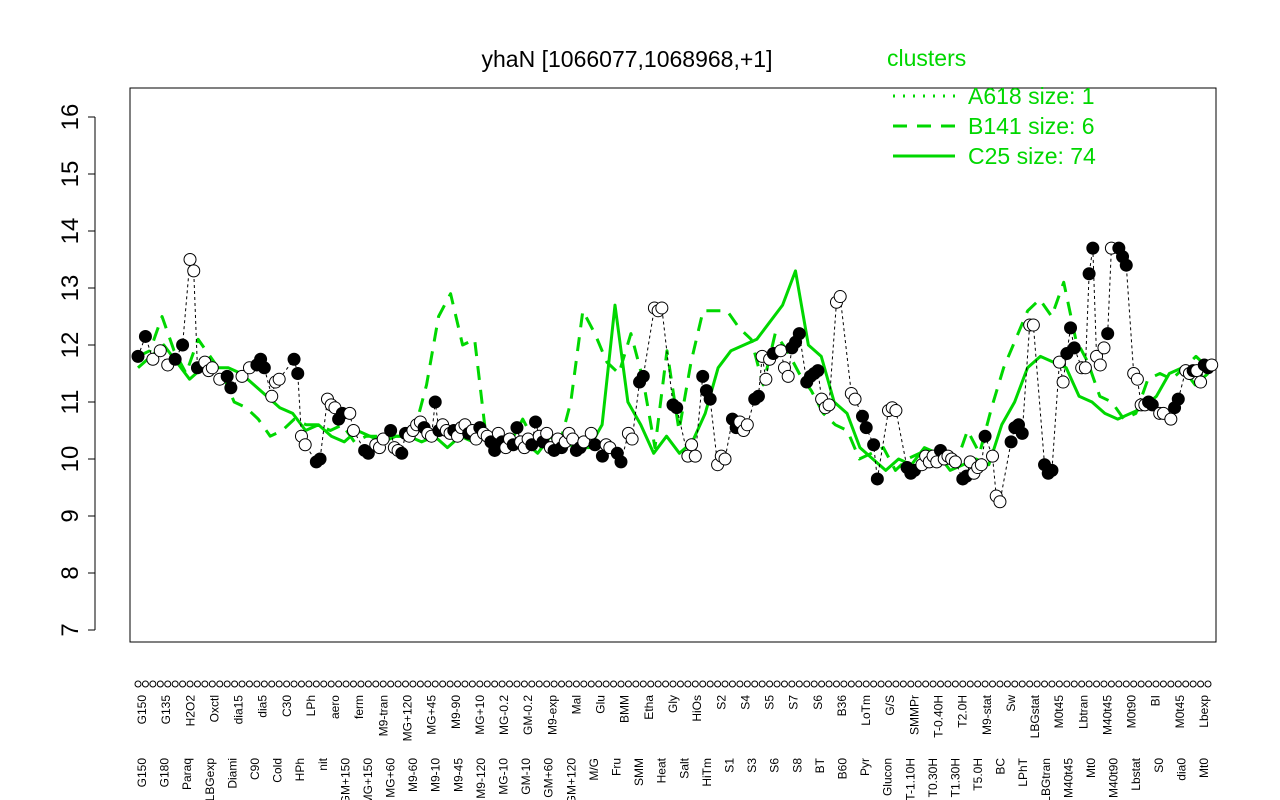  Describe the element at coordinates (70, 572) in the screenshot. I see `y-tick-label: 8` at that location.